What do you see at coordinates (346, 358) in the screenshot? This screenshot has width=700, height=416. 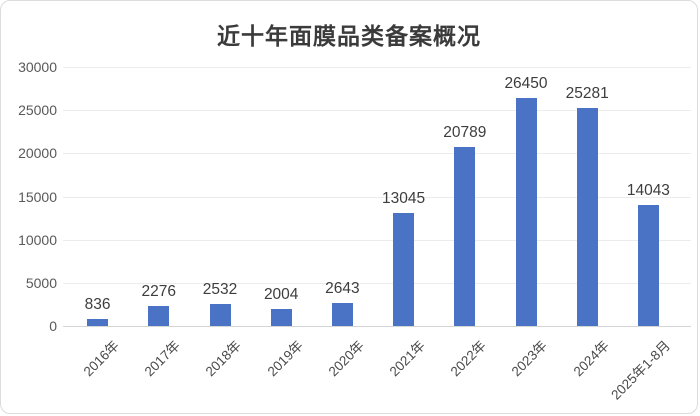 I see `x-axis-category-label-text: 2020年` at bounding box center [346, 358].